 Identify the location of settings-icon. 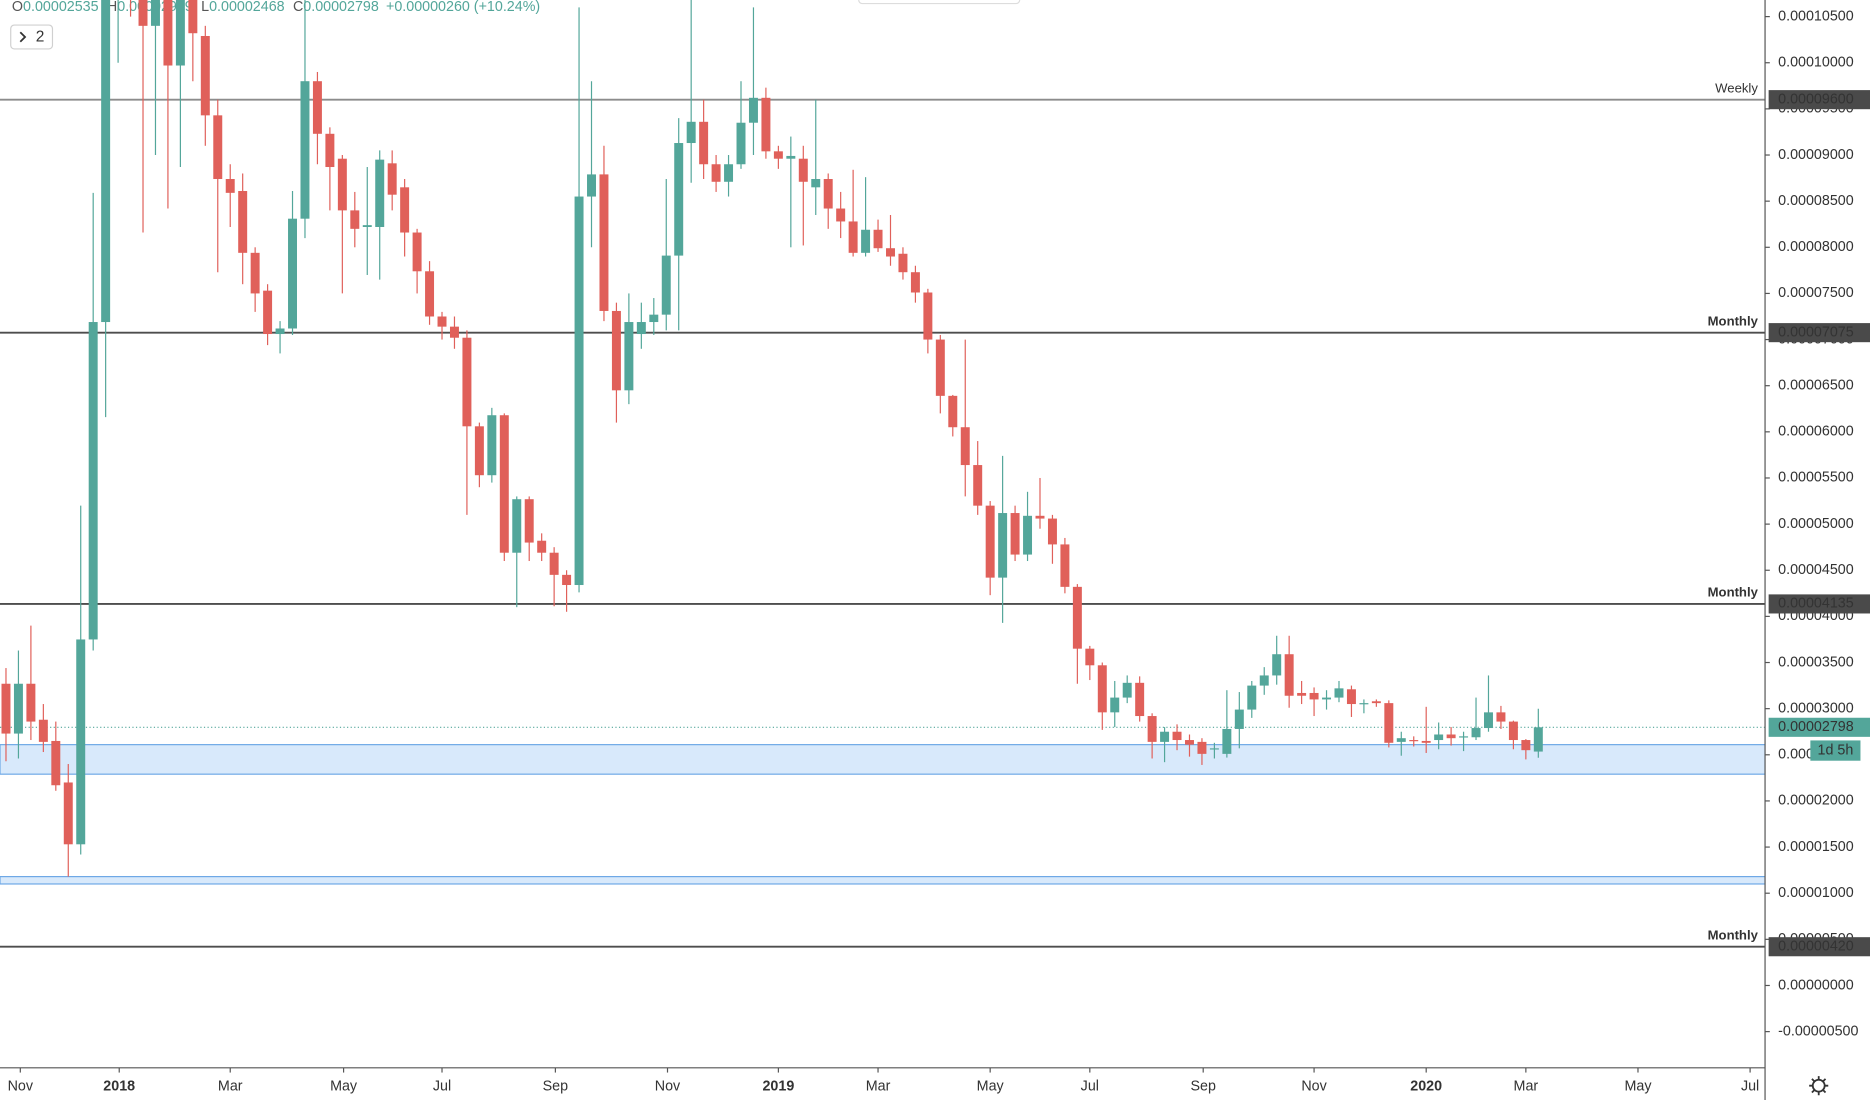
(1819, 1086).